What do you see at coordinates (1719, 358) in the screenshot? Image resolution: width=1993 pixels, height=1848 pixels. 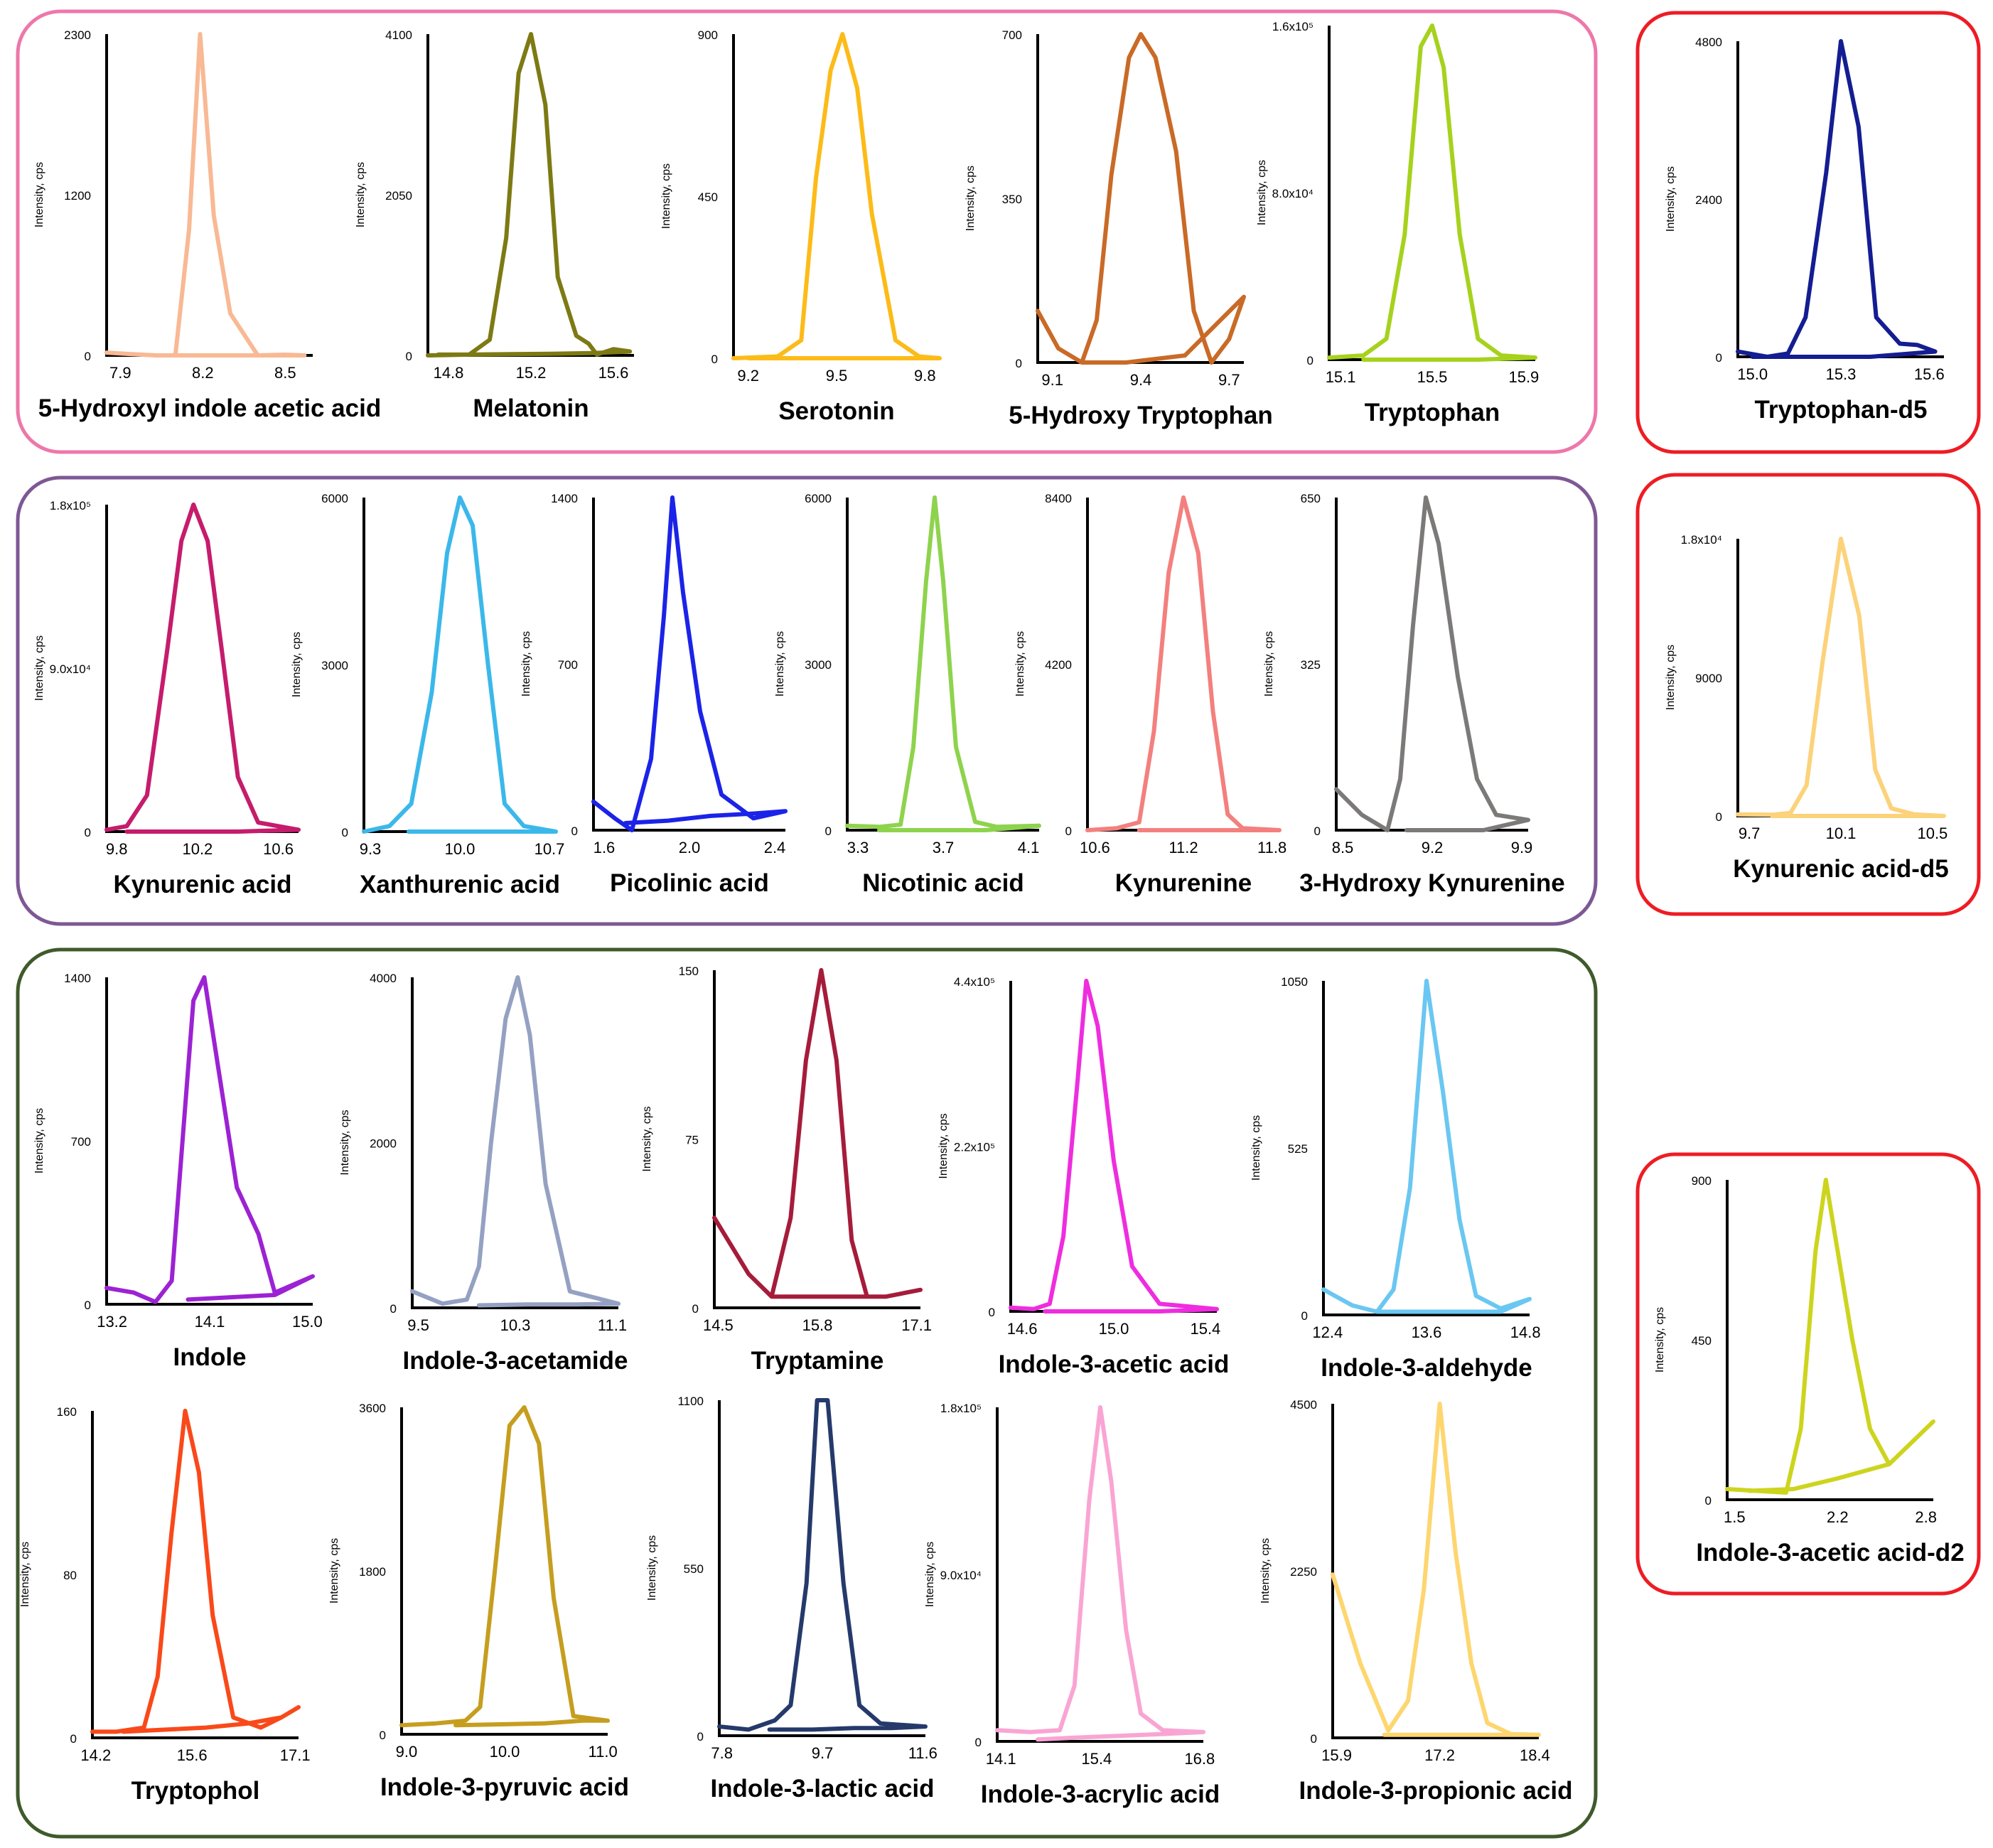 I see `chart-5-y-tick-label: 0` at bounding box center [1719, 358].